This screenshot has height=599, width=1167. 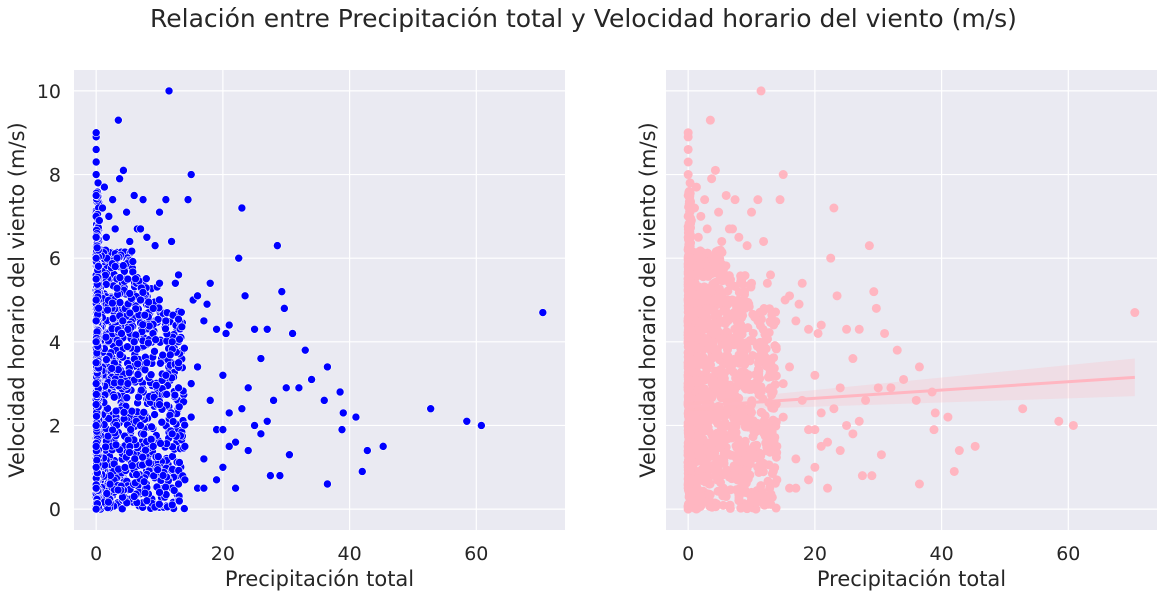 What do you see at coordinates (688, 554) in the screenshot?
I see `right-x-tick-label: 0` at bounding box center [688, 554].